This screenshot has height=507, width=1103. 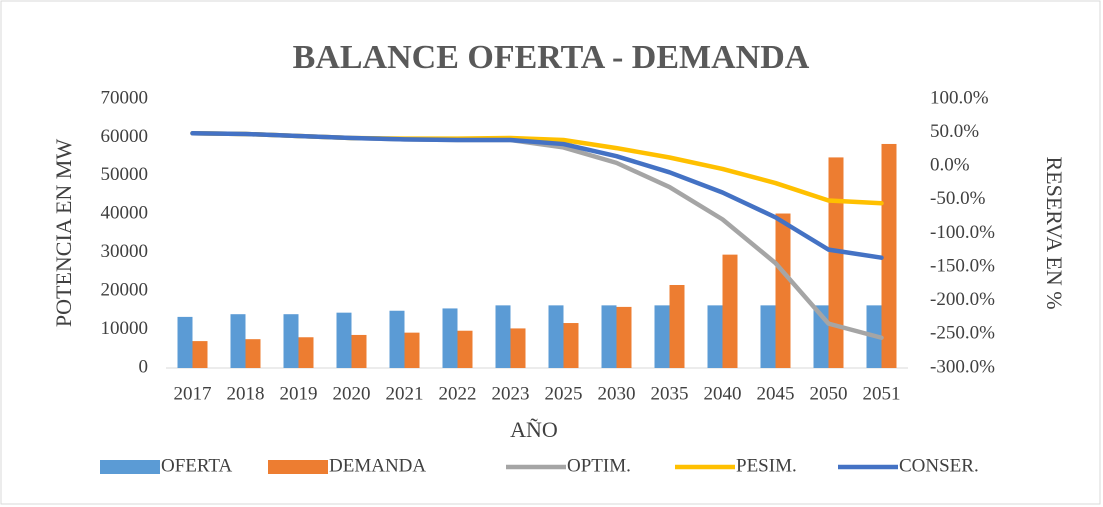 What do you see at coordinates (193, 393) in the screenshot?
I see `x-tick-label: 2017` at bounding box center [193, 393].